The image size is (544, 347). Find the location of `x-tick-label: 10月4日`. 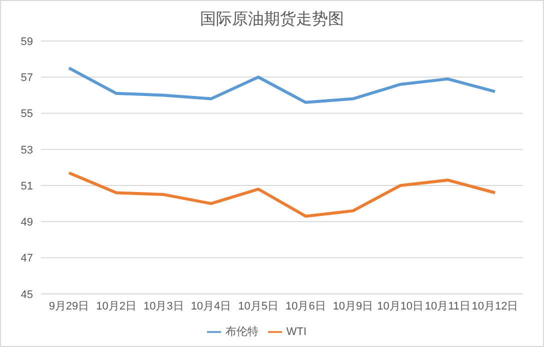

x-tick-label: 10月4日 is located at coordinates (211, 306).